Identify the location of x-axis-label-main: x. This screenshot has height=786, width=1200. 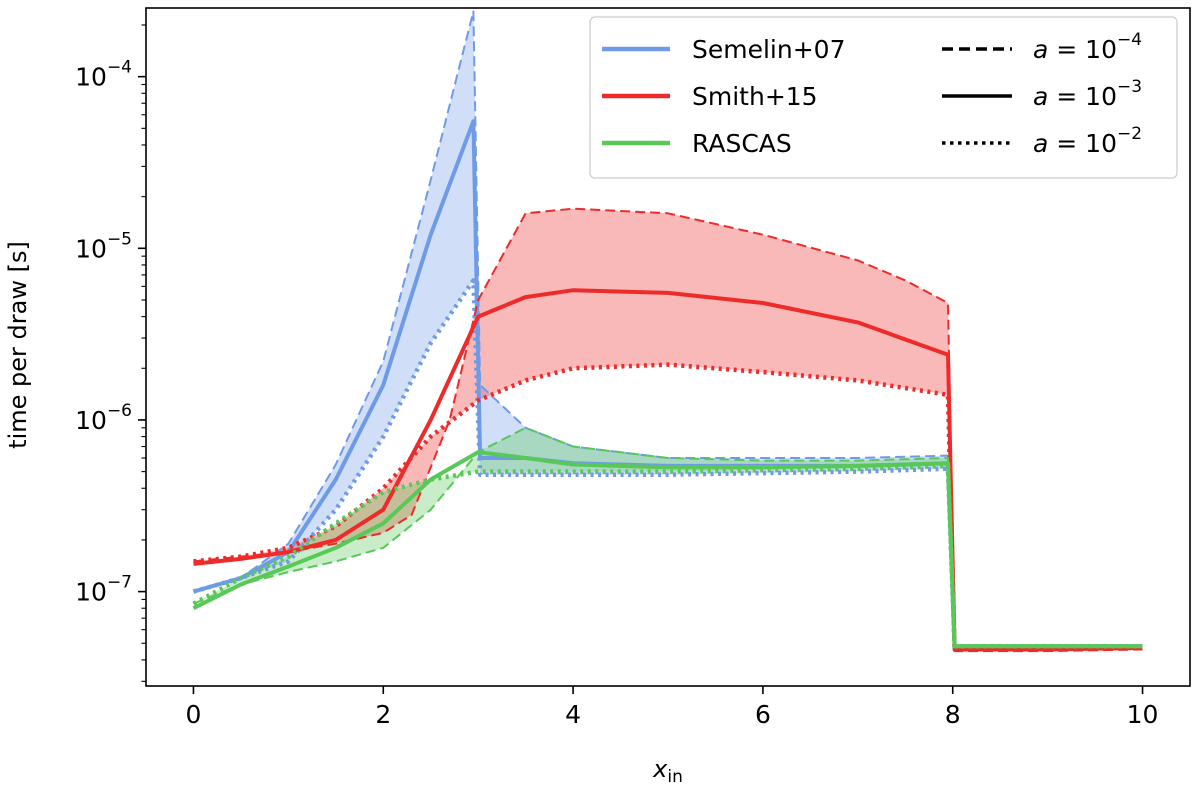
(660, 769).